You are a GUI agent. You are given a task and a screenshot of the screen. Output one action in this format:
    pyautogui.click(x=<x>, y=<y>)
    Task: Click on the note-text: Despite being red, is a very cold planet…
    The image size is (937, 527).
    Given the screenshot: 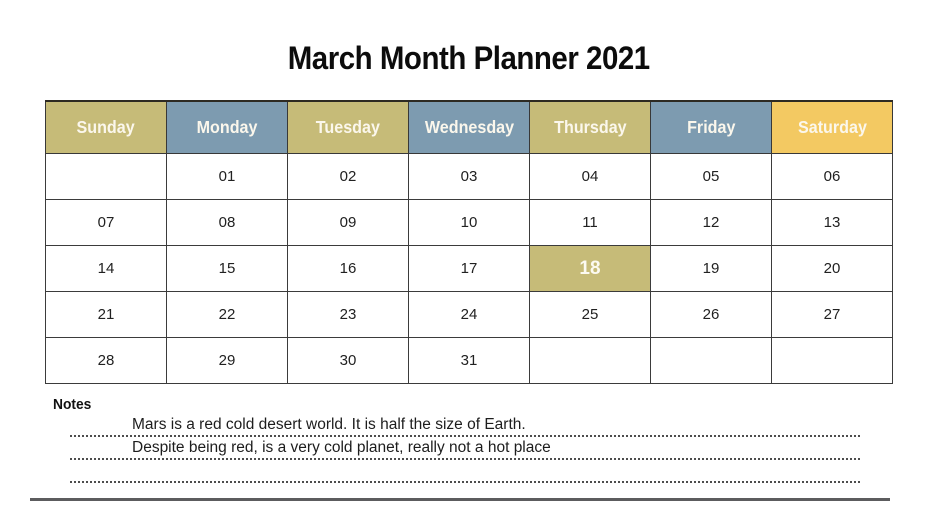 What is the action you would take?
    pyautogui.click(x=341, y=447)
    